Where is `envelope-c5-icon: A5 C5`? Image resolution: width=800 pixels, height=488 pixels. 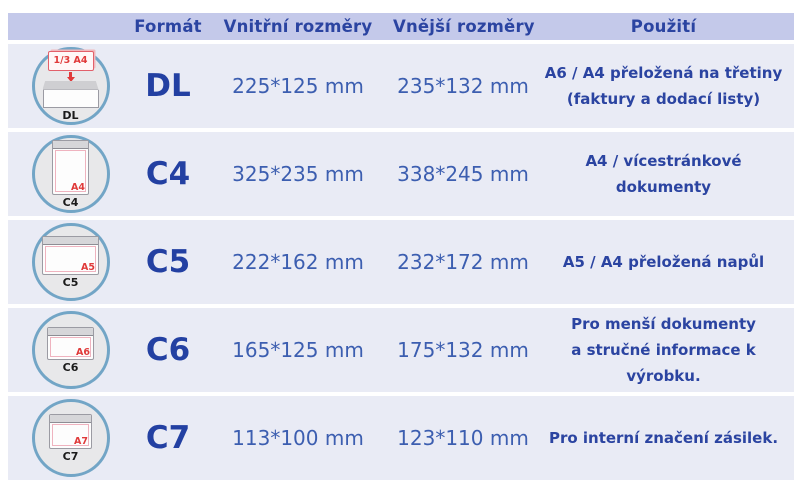
envelope-c5-icon: A5 C5 is located at coordinates (70, 262).